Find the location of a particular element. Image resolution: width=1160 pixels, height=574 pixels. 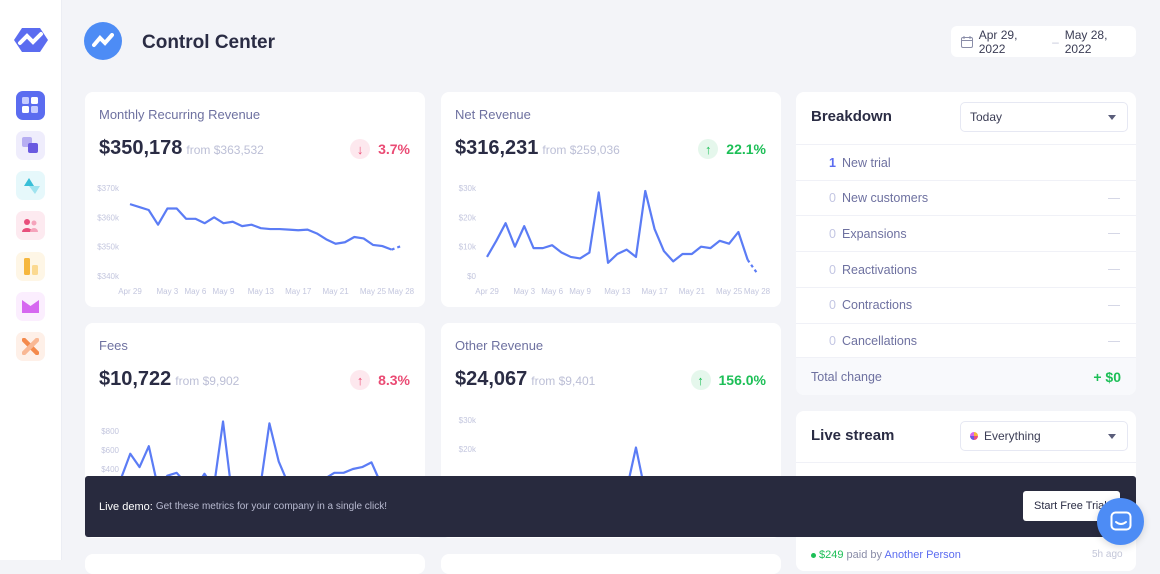

filter-value: Everything is located at coordinates (1012, 436).